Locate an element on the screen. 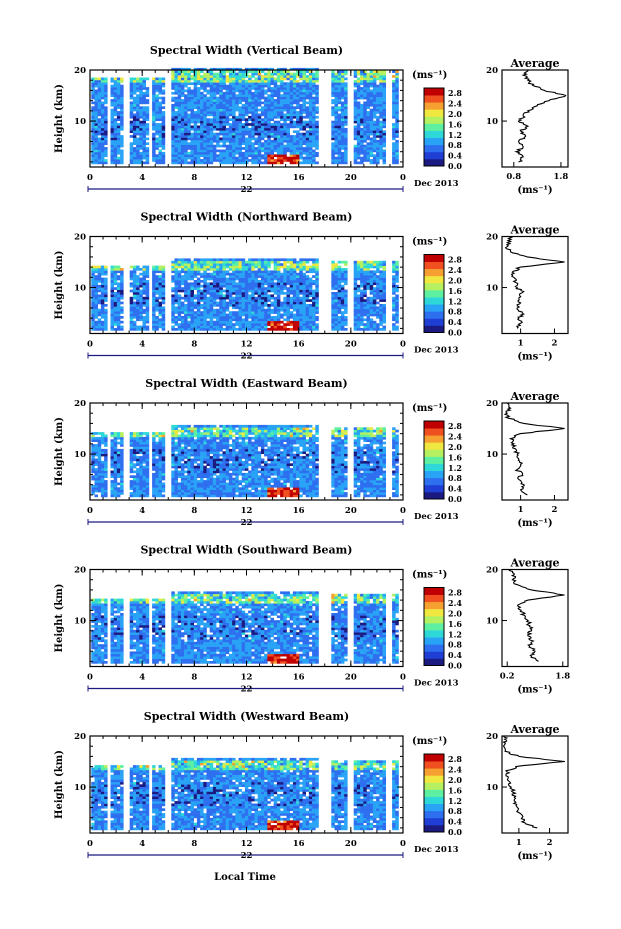 The image size is (621, 929). x-tick-label: 20 is located at coordinates (351, 678).